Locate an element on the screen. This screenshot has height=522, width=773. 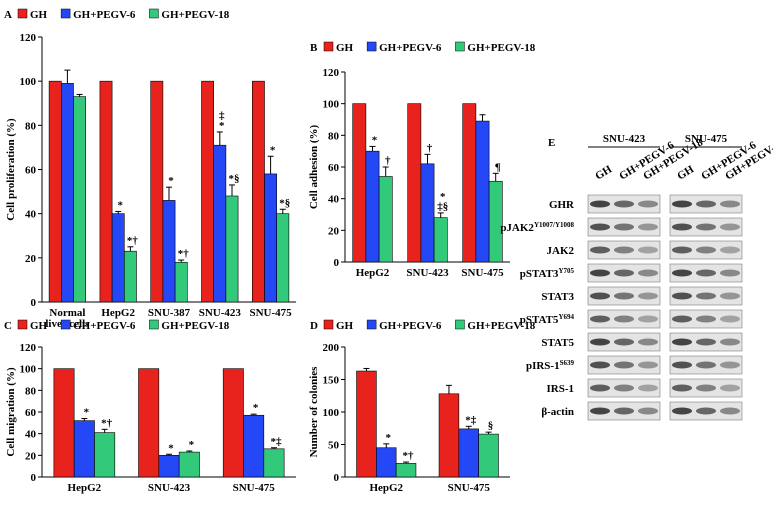
y-tick-label: 200 is located at coordinates (331, 348).